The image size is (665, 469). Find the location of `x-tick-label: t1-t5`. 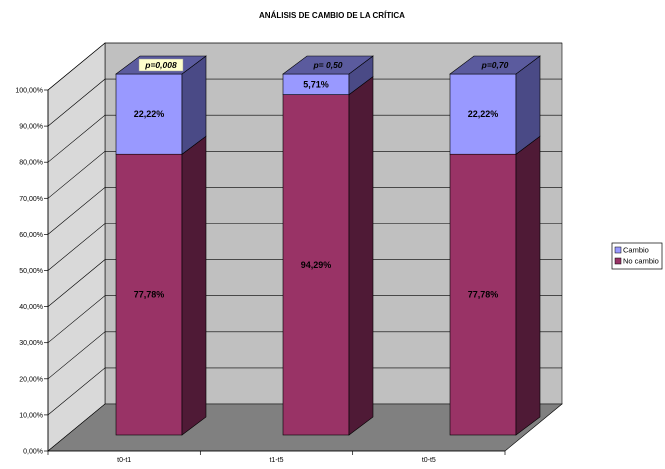

x-tick-label: t1-t5 is located at coordinates (276, 460).